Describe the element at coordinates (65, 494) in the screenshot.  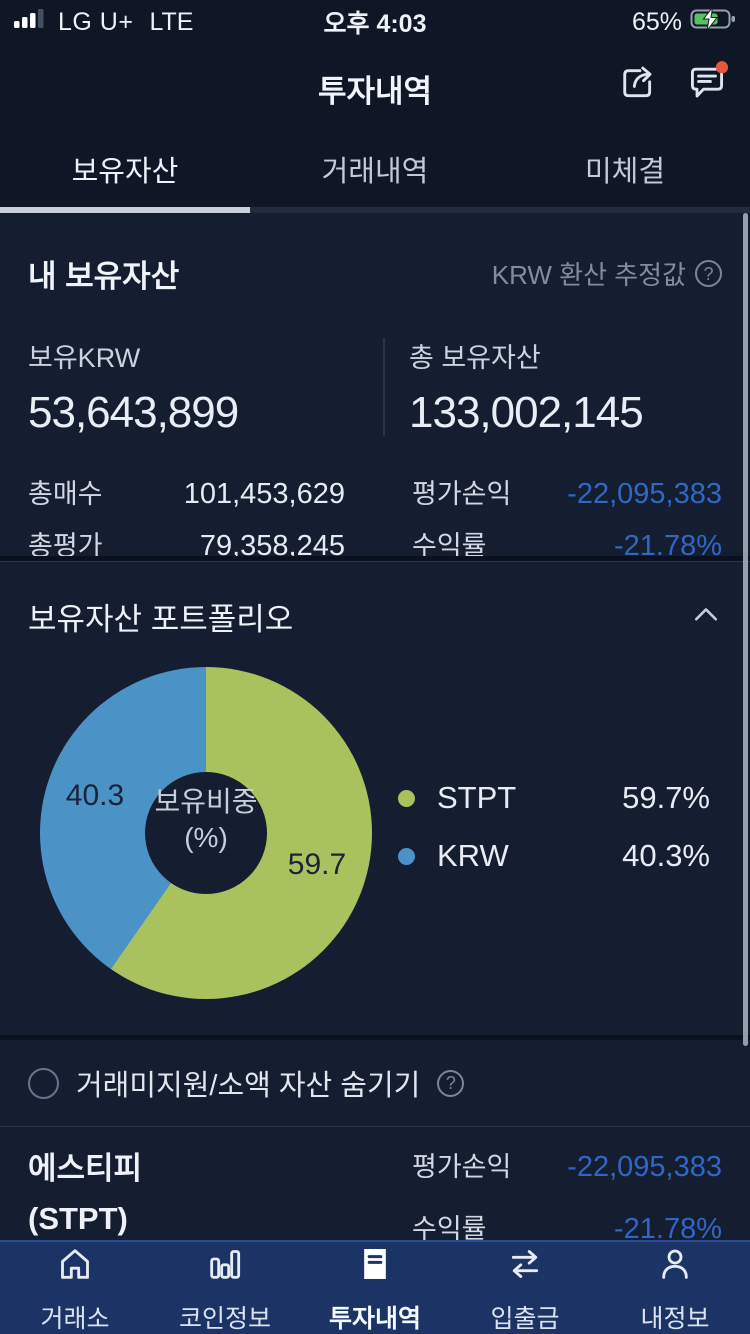
I see `total-buy-label: 총매수` at that location.